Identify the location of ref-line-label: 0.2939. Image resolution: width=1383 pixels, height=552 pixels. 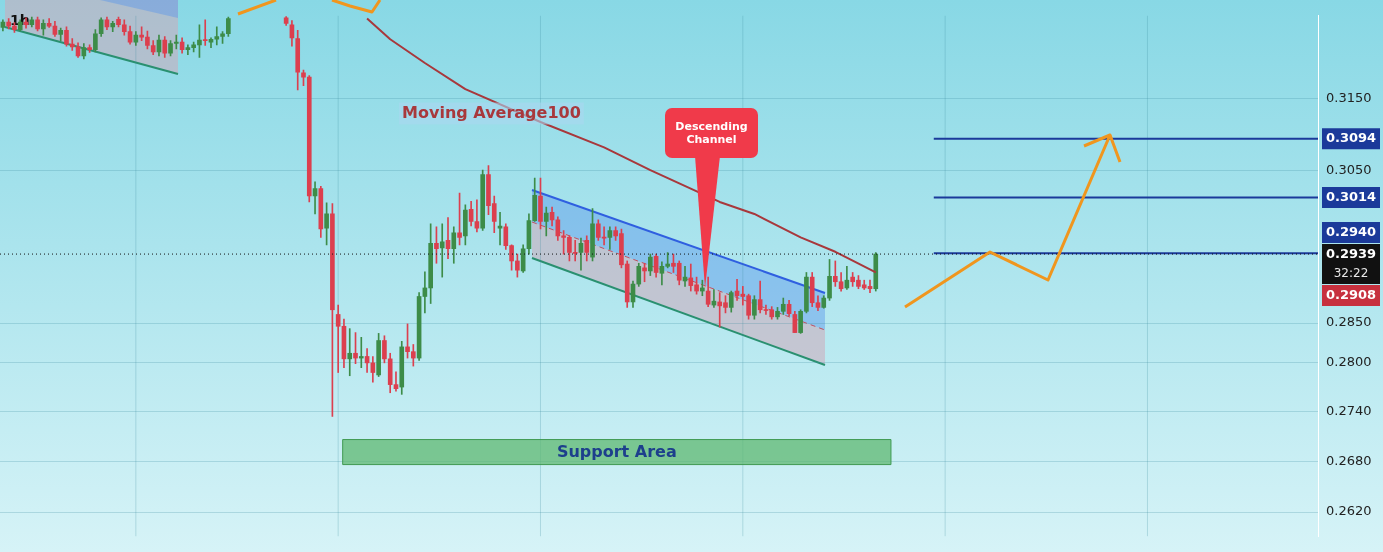
(1351, 253).